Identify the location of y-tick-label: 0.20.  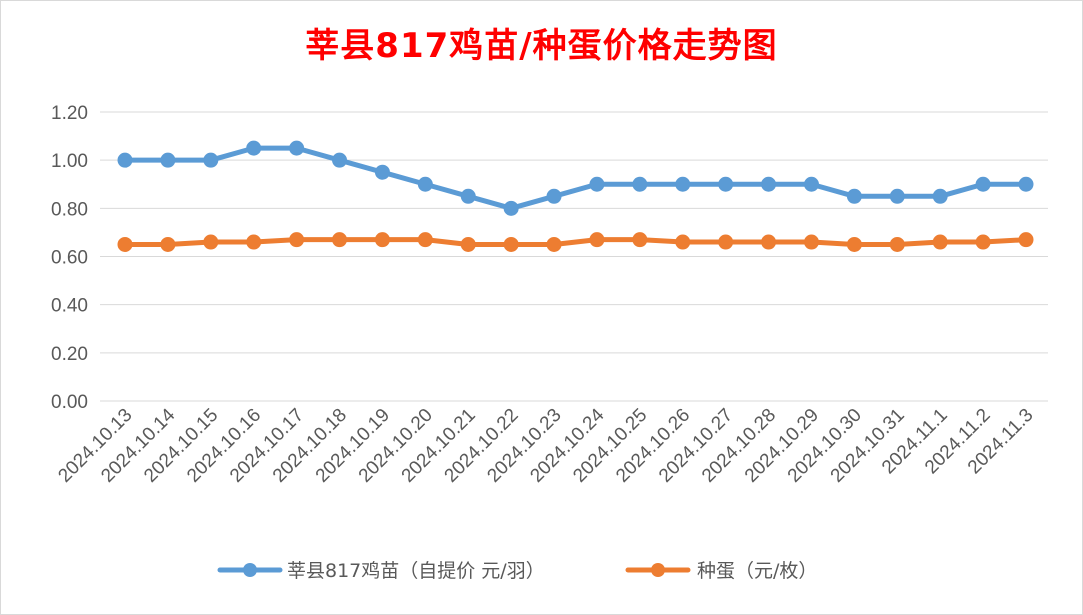
(69, 354).